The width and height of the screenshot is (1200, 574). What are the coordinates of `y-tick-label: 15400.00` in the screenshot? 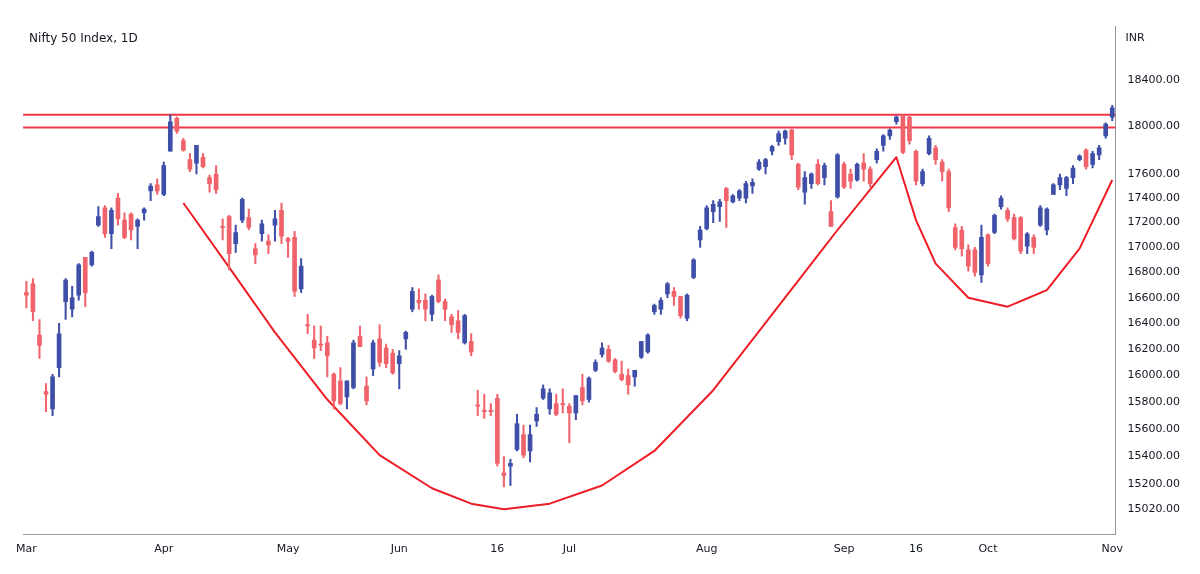 It's located at (1154, 456).